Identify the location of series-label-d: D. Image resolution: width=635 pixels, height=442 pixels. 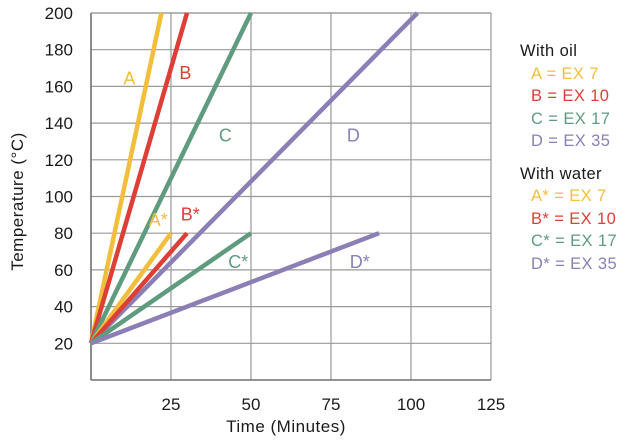
(353, 135).